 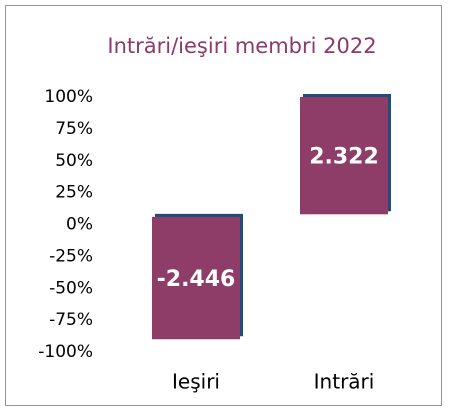 What do you see at coordinates (74, 161) in the screenshot?
I see `y-tick-label: 50%` at bounding box center [74, 161].